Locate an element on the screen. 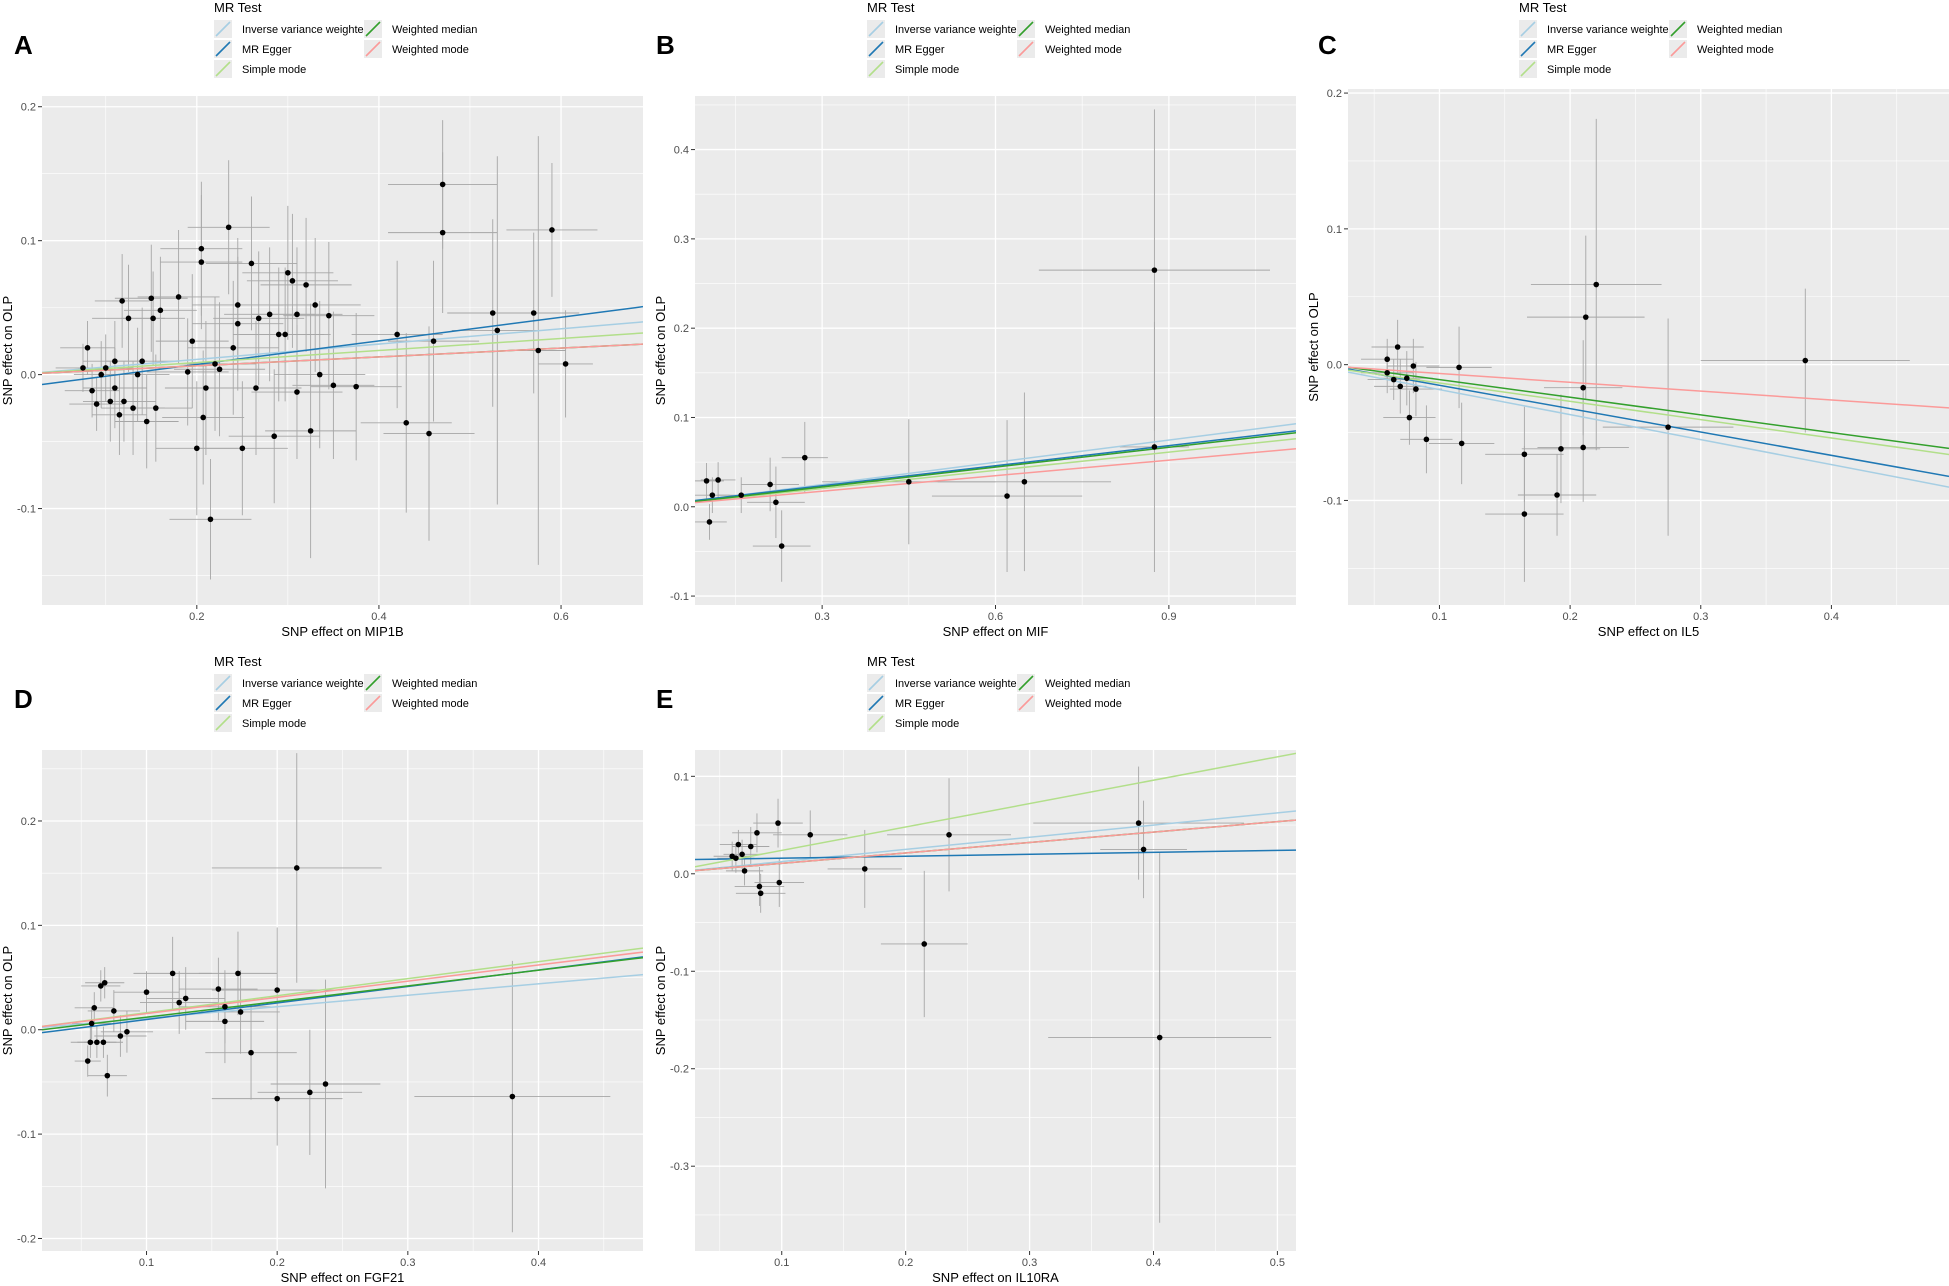  legend-key-wmedian is located at coordinates (1678, 29).